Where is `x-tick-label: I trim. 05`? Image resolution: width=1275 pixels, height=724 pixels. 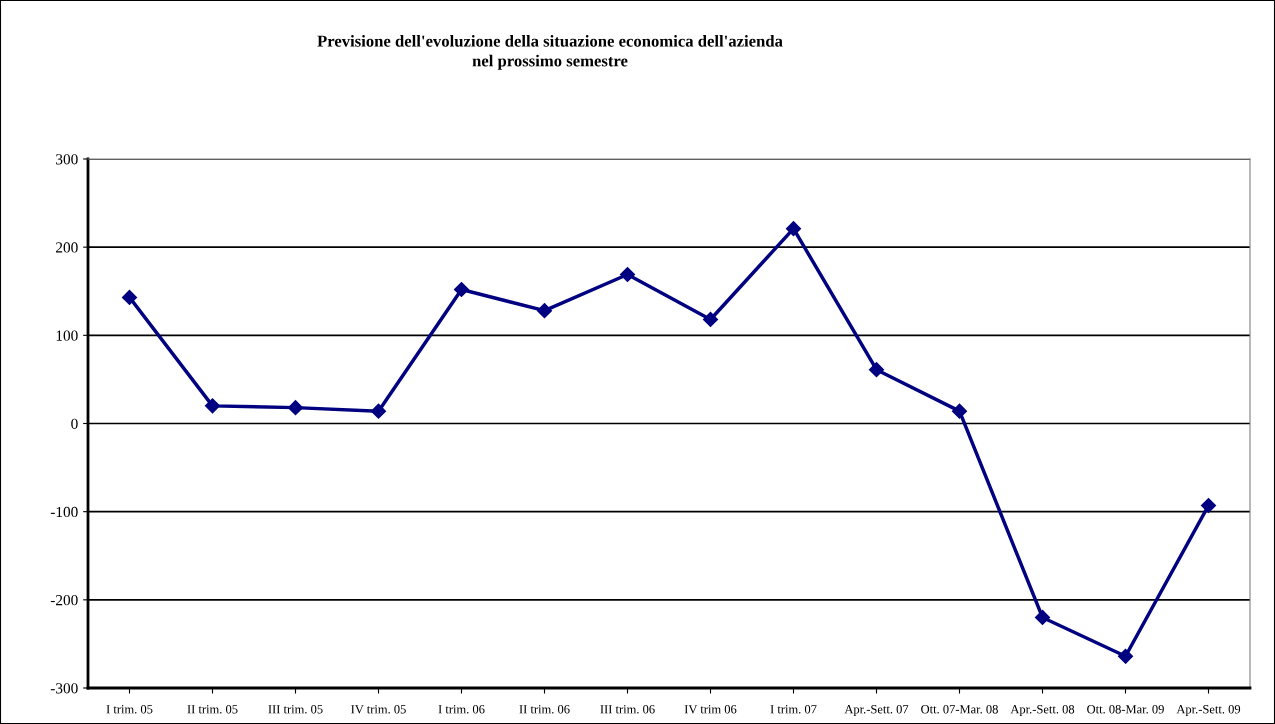 x-tick-label: I trim. 05 is located at coordinates (129, 709).